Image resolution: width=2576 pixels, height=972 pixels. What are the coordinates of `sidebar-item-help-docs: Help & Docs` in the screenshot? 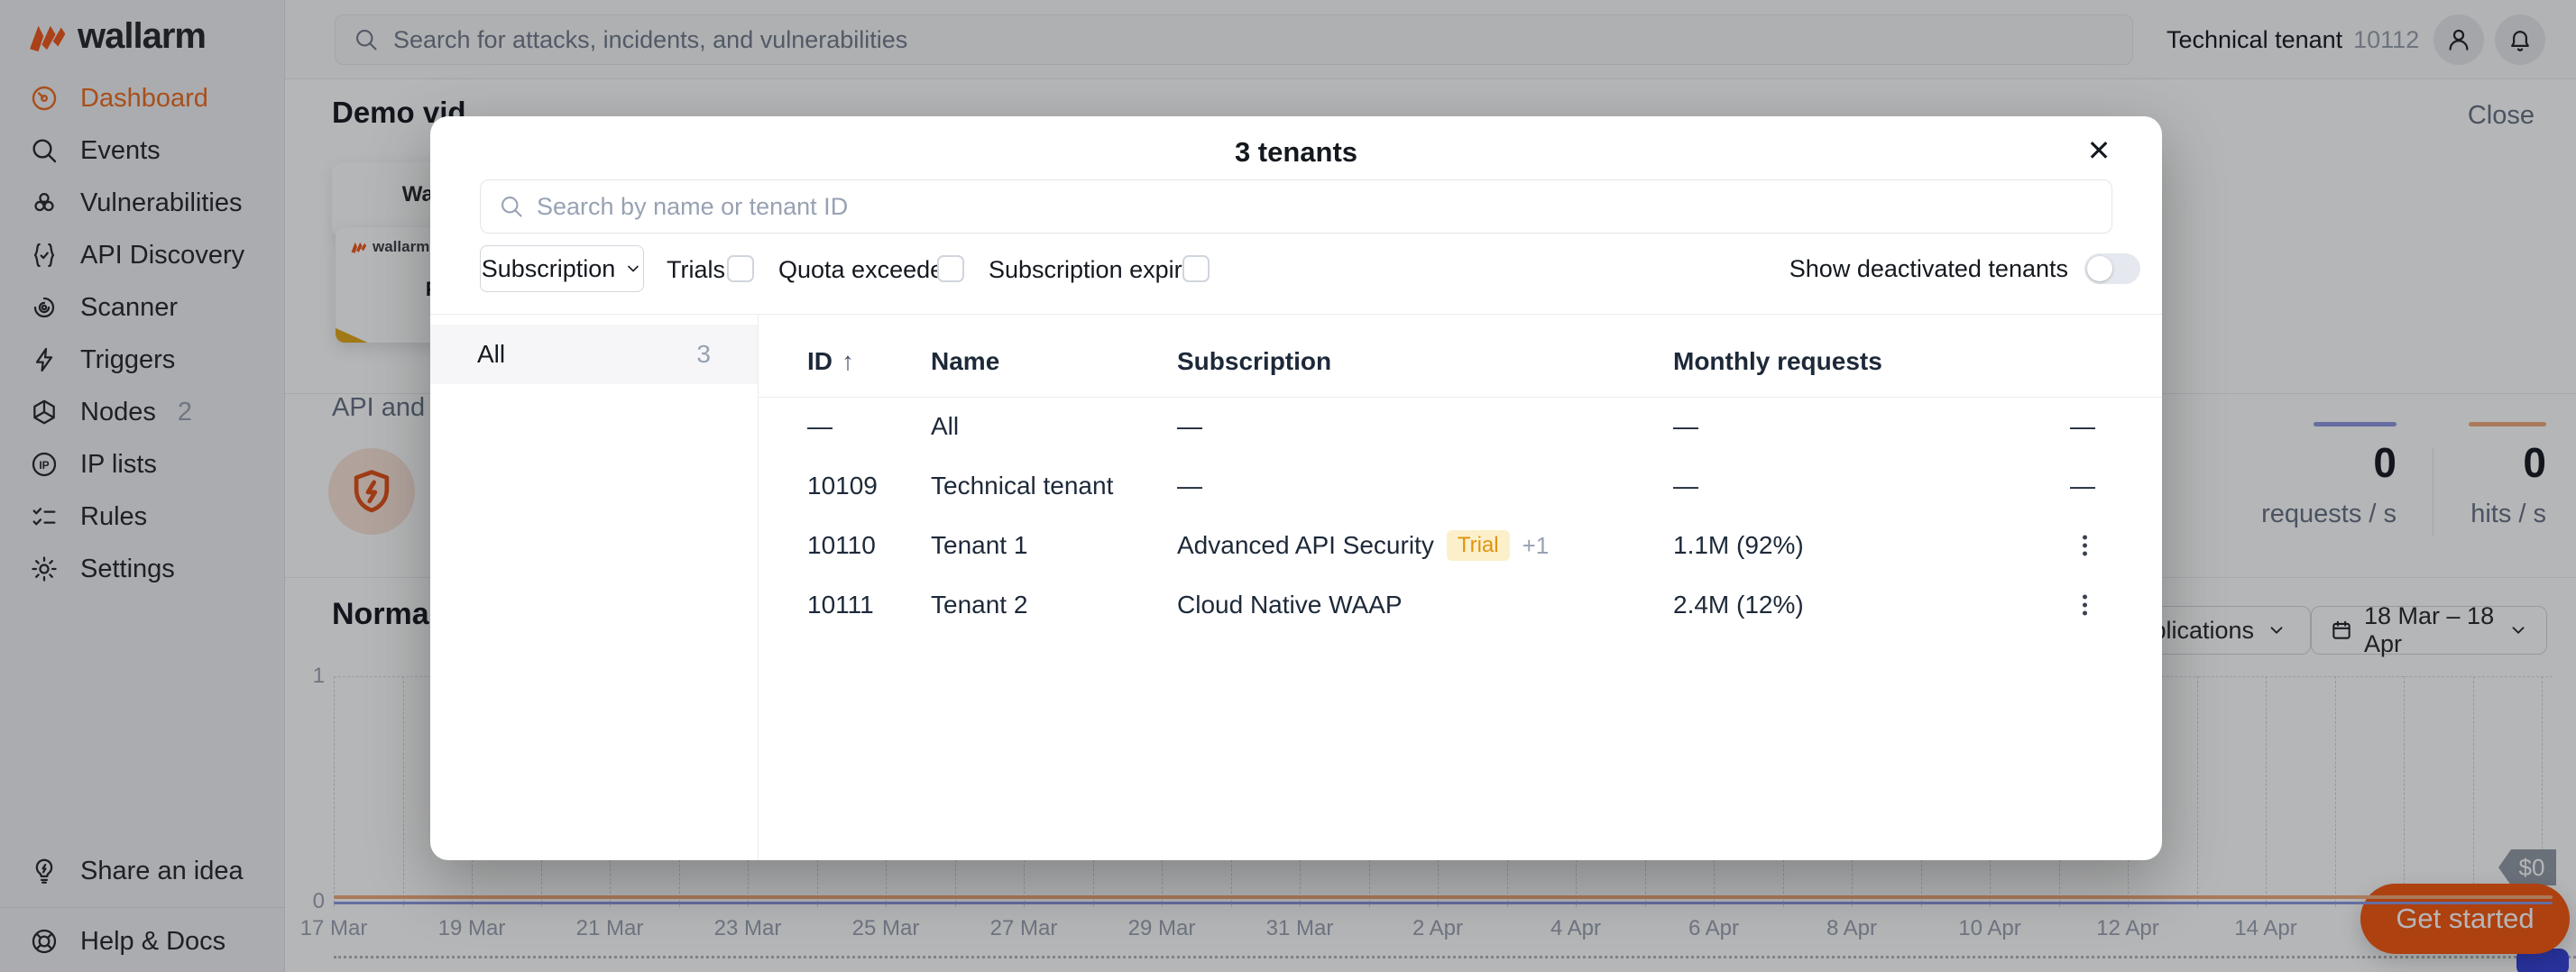 It's located at (142, 941).